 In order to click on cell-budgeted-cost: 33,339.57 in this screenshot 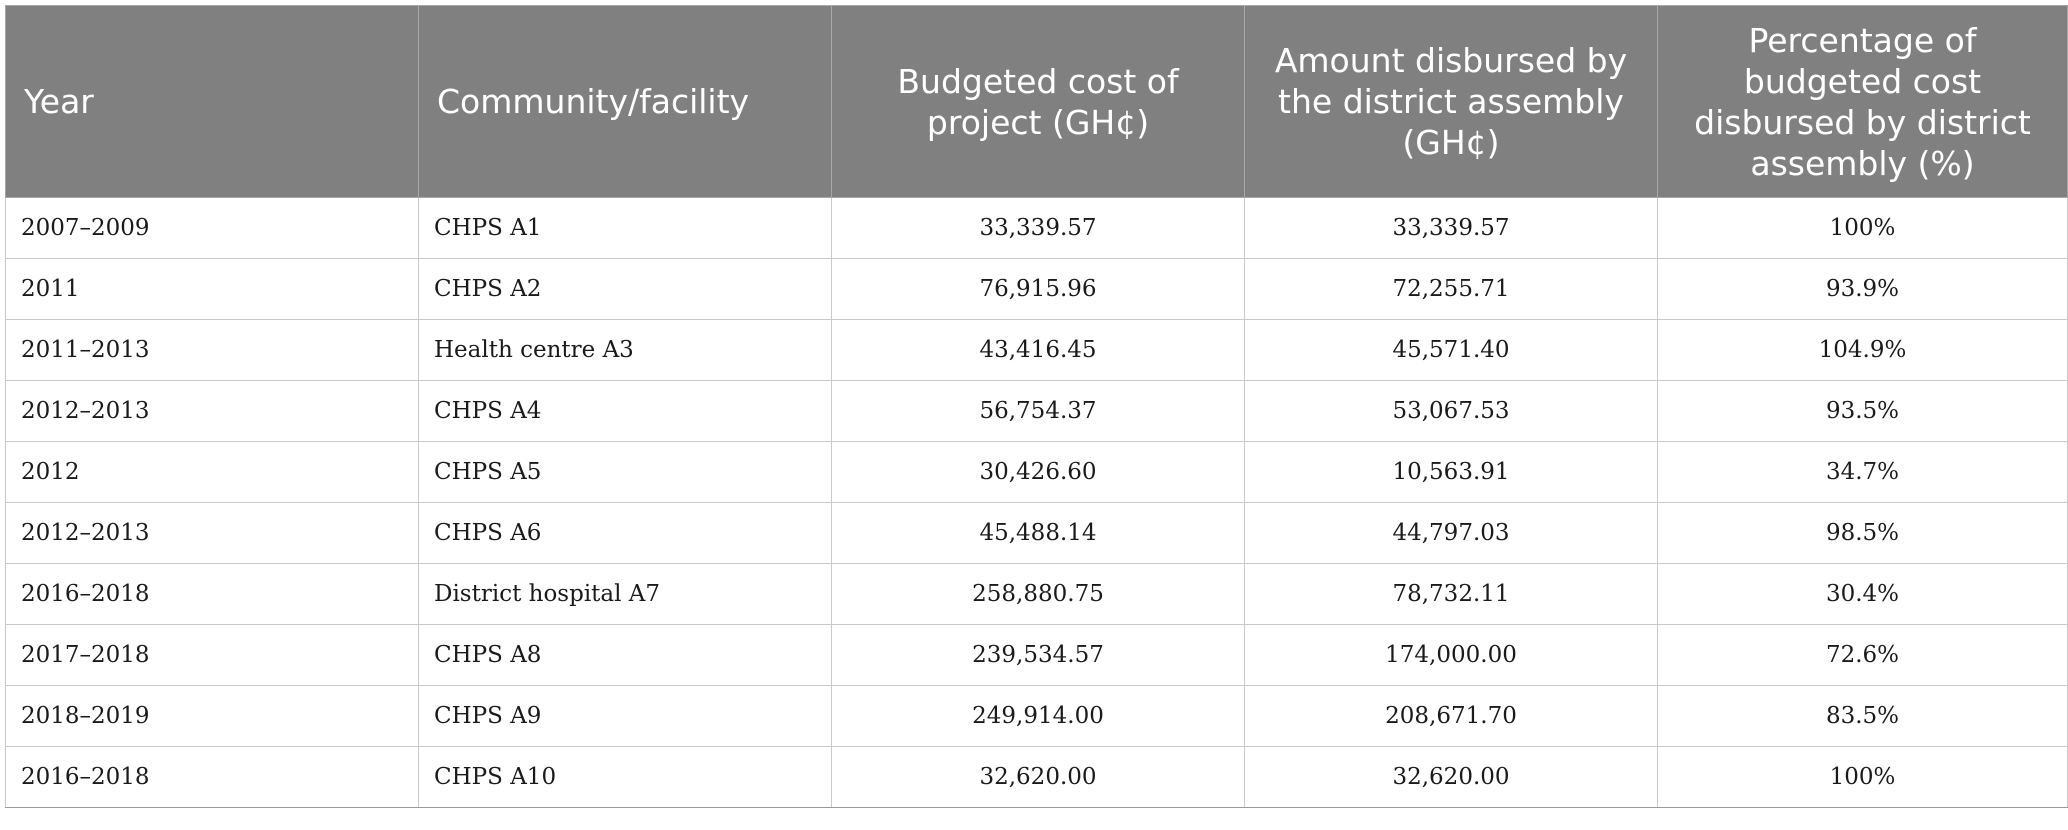, I will do `click(1038, 228)`.